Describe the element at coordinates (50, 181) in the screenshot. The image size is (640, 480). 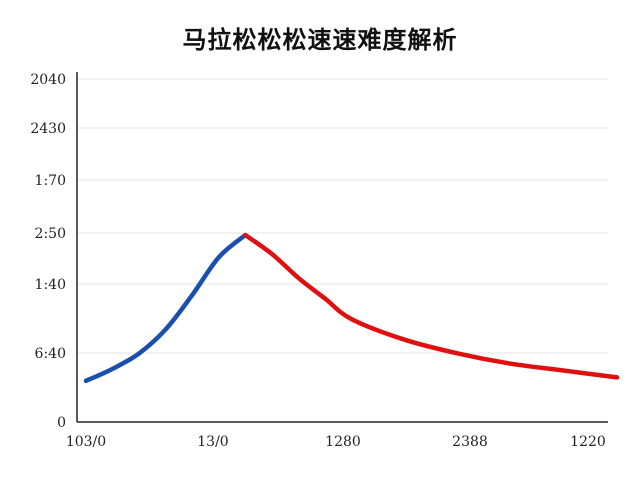
I see `y-tick-label: 1:70` at that location.